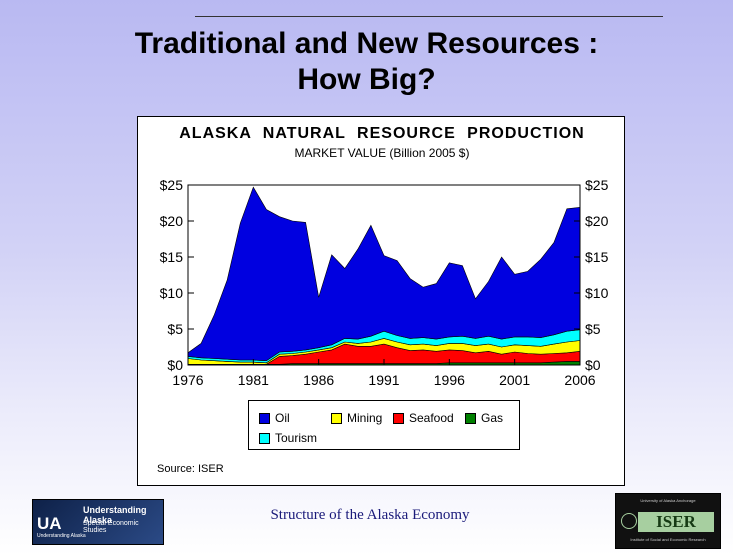 This screenshot has width=733, height=556. I want to click on chart-title: ALASKA NATURAL RESOURCE PRODUCTION, so click(382, 133).